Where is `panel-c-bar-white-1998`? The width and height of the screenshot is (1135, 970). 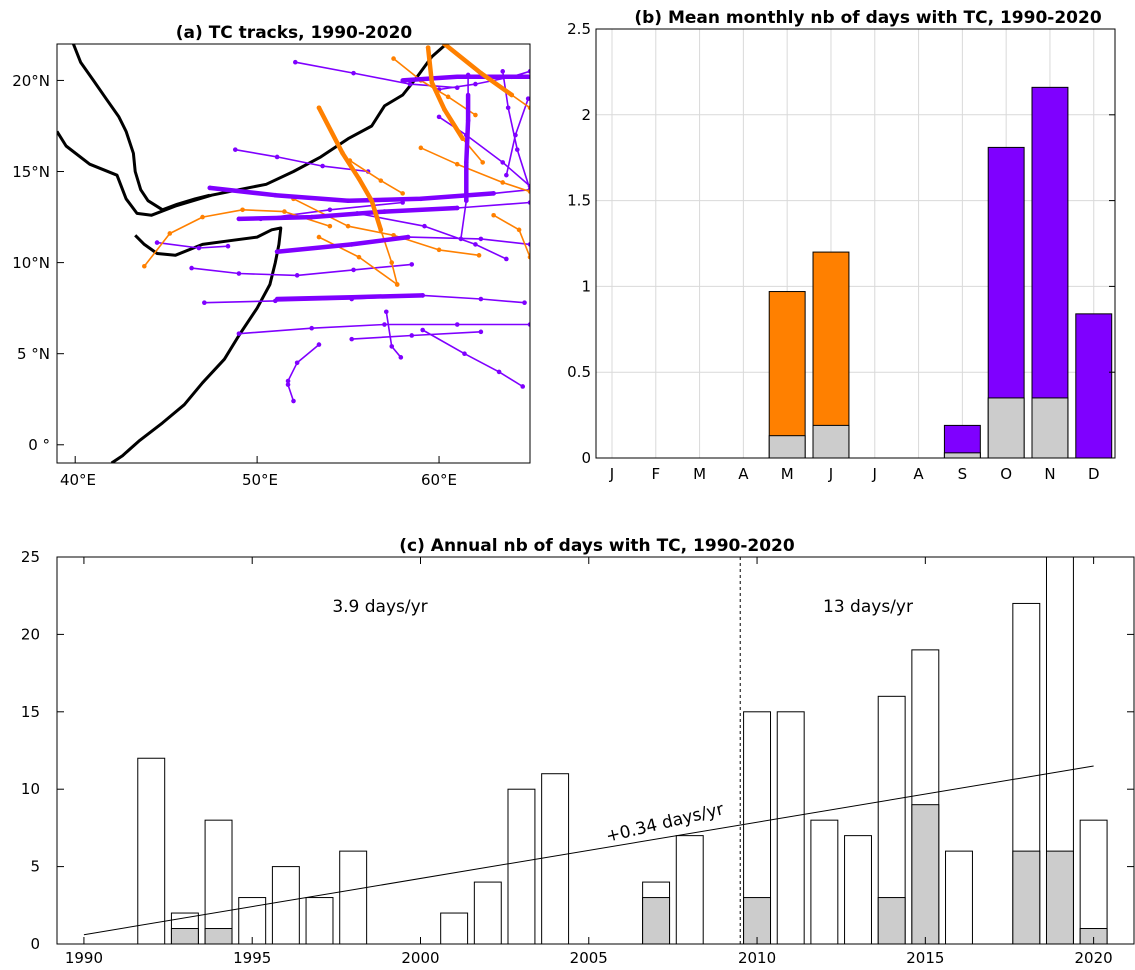
panel-c-bar-white-1998 is located at coordinates (353, 897).